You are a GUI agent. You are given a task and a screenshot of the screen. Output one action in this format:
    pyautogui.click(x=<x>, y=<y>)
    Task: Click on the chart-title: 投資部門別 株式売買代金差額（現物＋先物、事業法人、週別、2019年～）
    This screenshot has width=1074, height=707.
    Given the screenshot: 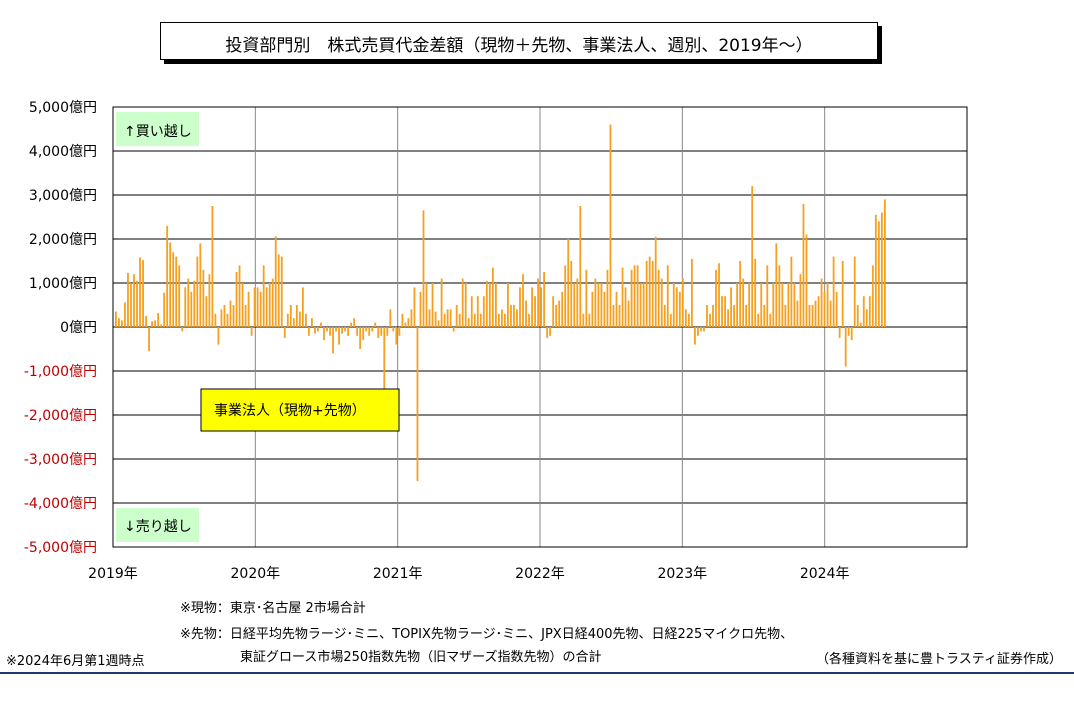 What is the action you would take?
    pyautogui.click(x=519, y=46)
    